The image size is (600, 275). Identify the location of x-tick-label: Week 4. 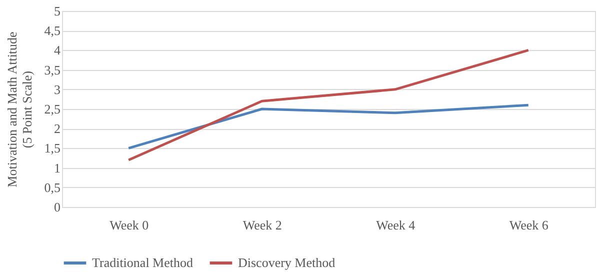
(396, 225).